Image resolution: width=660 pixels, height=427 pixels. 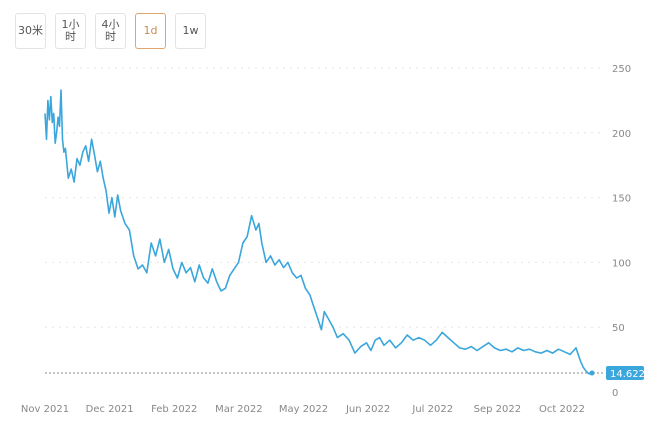 I want to click on x-tick-label: Nov 2021, so click(x=45, y=409).